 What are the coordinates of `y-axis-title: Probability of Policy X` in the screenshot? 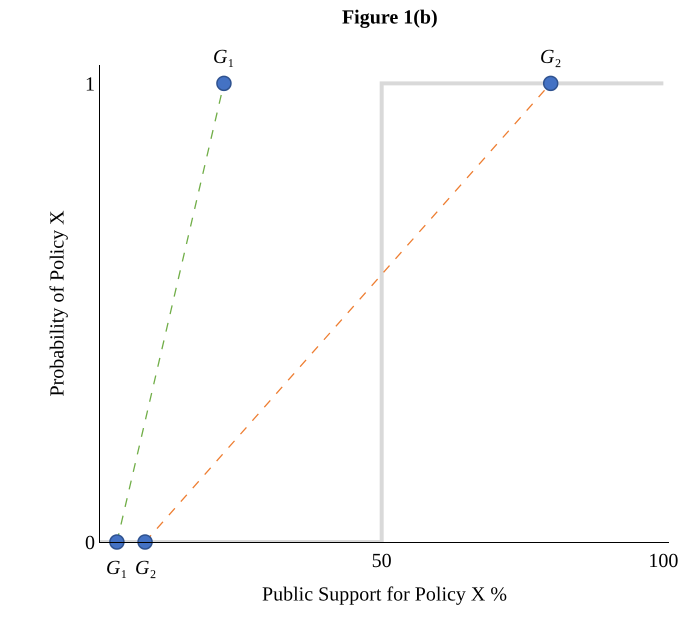 It's located at (57, 303).